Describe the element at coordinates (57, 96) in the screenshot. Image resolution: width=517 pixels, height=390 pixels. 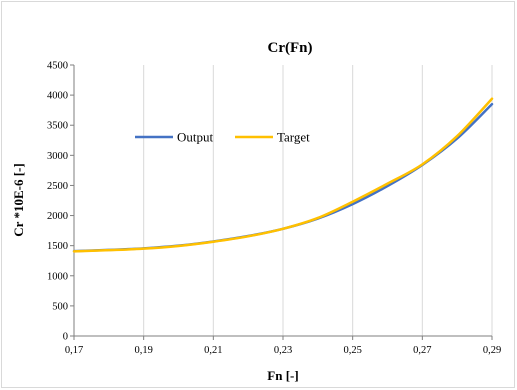
I see `y-tick-label: 4000` at that location.